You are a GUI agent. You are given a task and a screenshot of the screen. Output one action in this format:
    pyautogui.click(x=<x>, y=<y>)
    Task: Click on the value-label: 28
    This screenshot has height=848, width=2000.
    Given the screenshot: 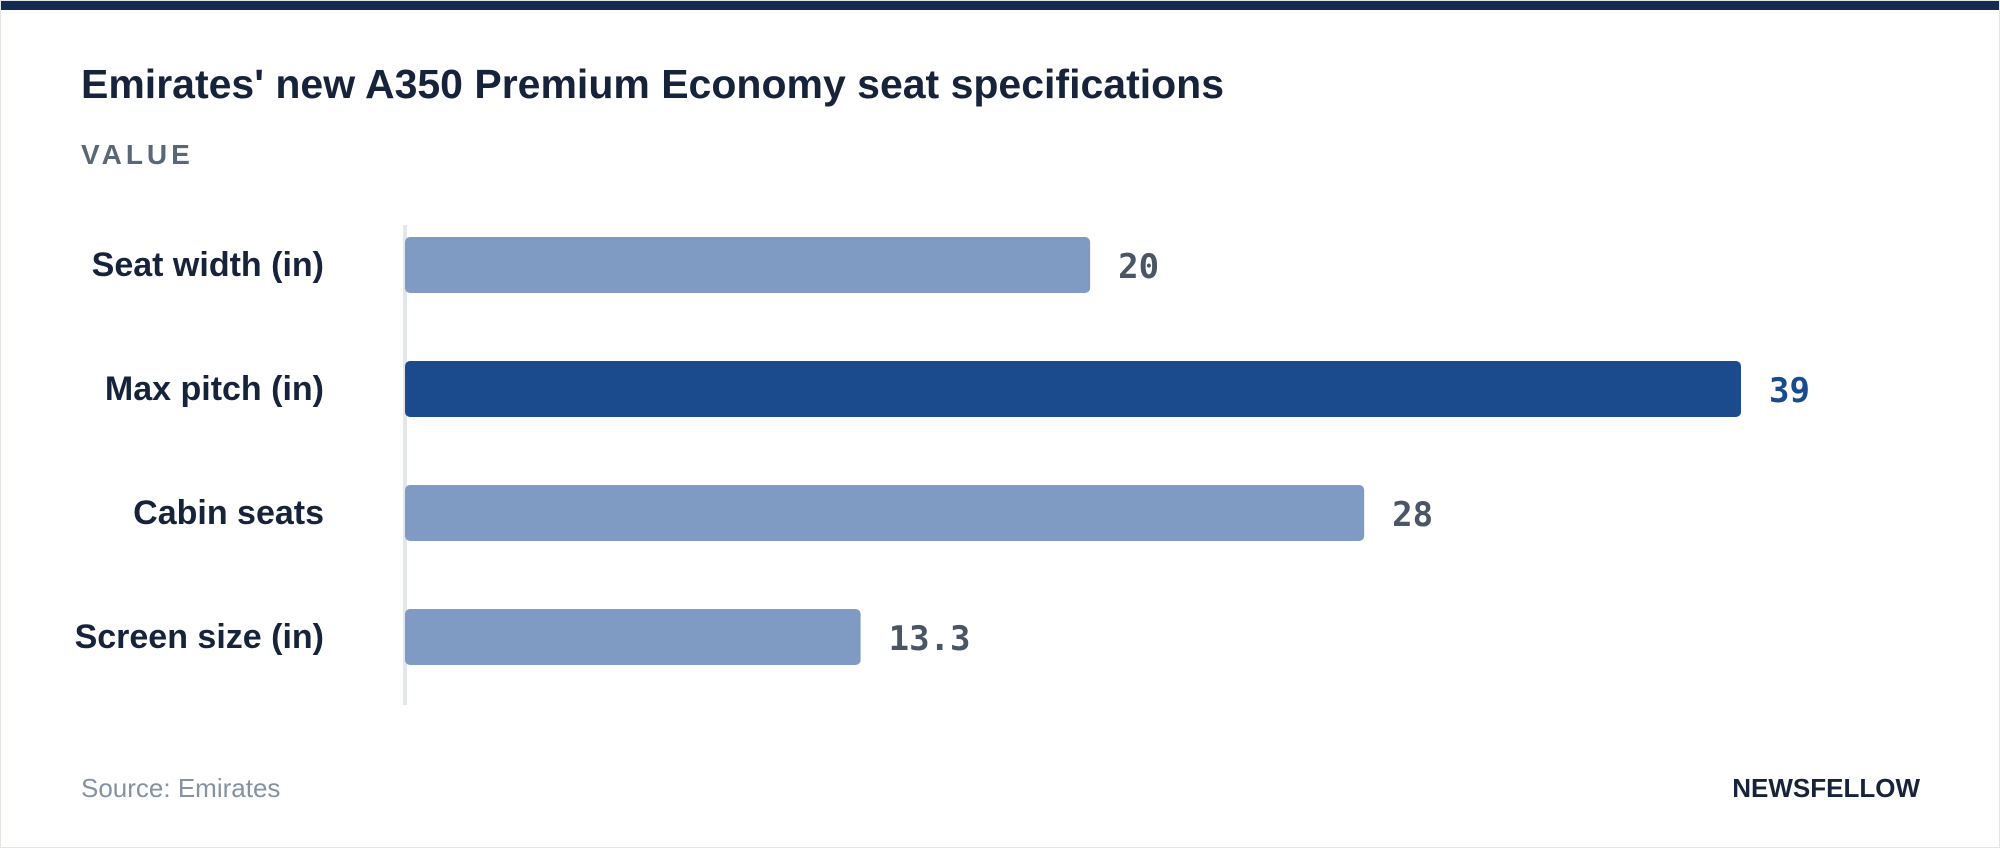 What is the action you would take?
    pyautogui.click(x=1412, y=515)
    